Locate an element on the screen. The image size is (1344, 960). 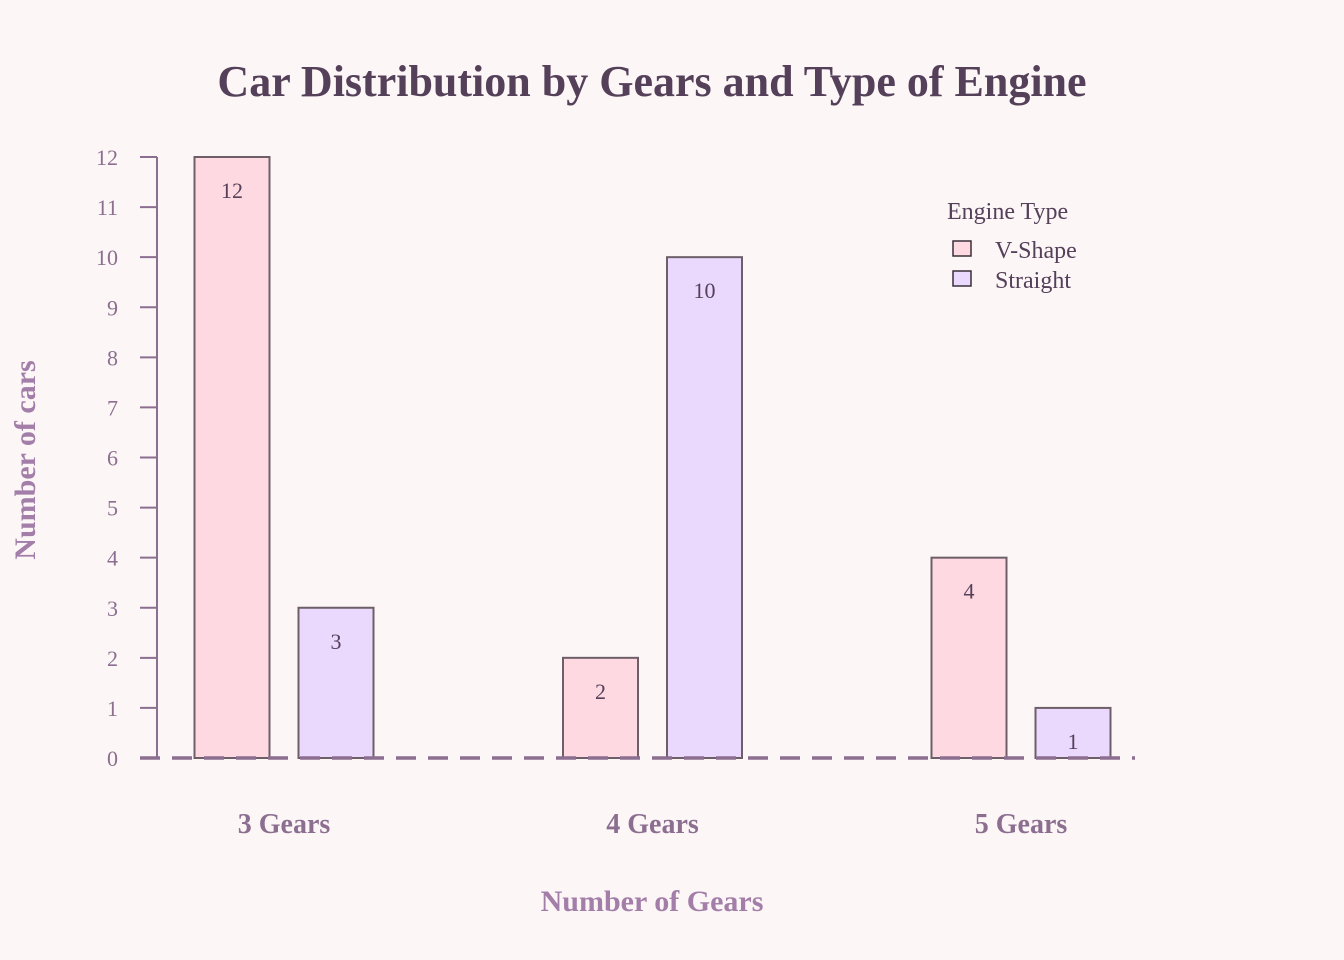
x-tick-label: 4 Gears is located at coordinates (652, 824).